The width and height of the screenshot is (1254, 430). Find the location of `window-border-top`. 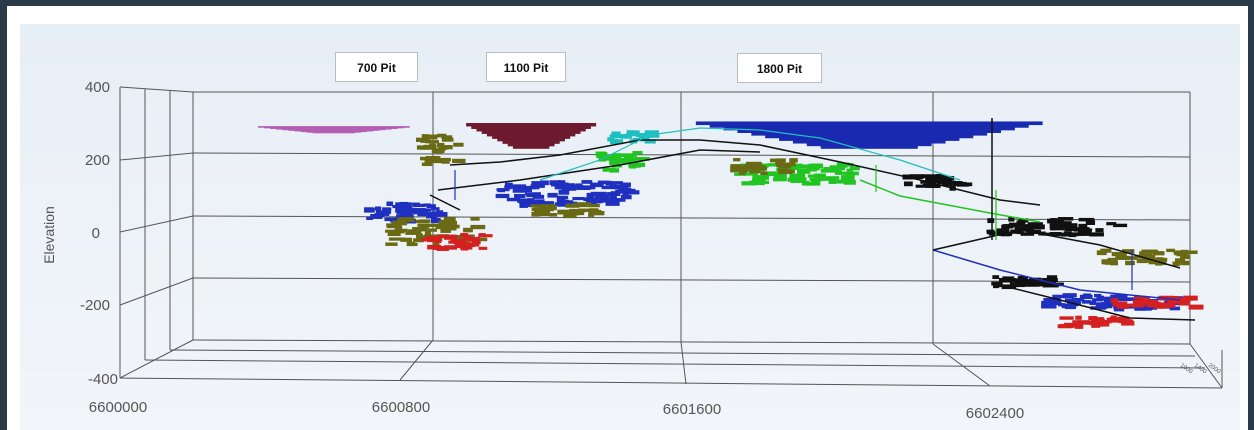

window-border-top is located at coordinates (627, 3).